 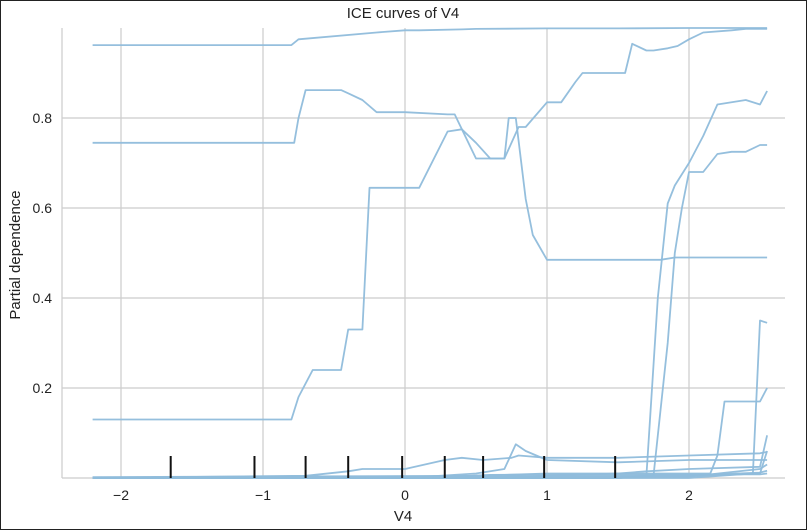 I want to click on y-tick-labels: 0.2 0.4 0.6 0.8, so click(x=43, y=253).